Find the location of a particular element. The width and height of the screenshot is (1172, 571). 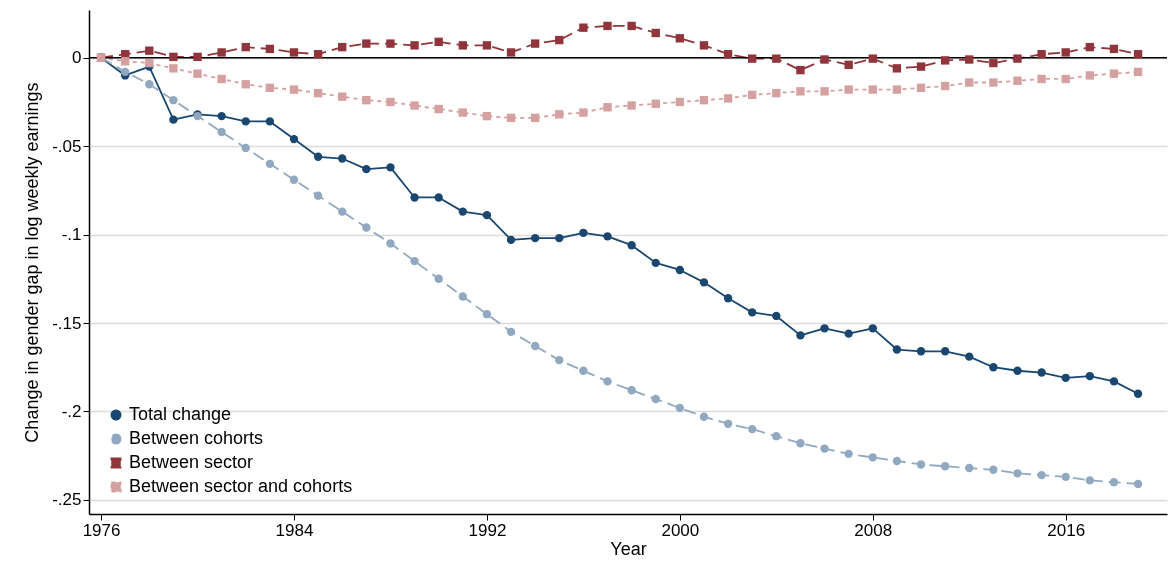

x-tick-label: 2008 is located at coordinates (873, 530).